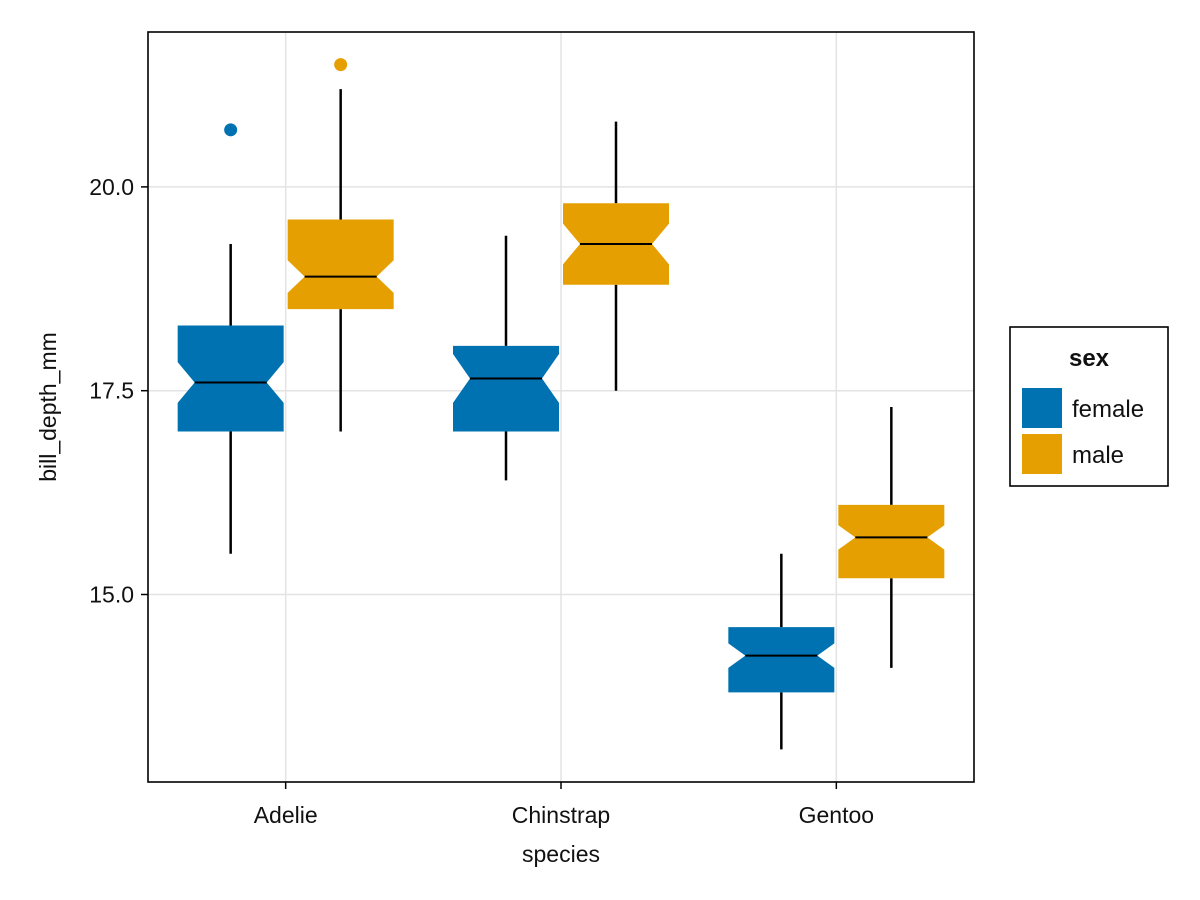 Image resolution: width=1200 pixels, height=900 pixels. What do you see at coordinates (286, 815) in the screenshot?
I see `x-tick-label: Adelie` at bounding box center [286, 815].